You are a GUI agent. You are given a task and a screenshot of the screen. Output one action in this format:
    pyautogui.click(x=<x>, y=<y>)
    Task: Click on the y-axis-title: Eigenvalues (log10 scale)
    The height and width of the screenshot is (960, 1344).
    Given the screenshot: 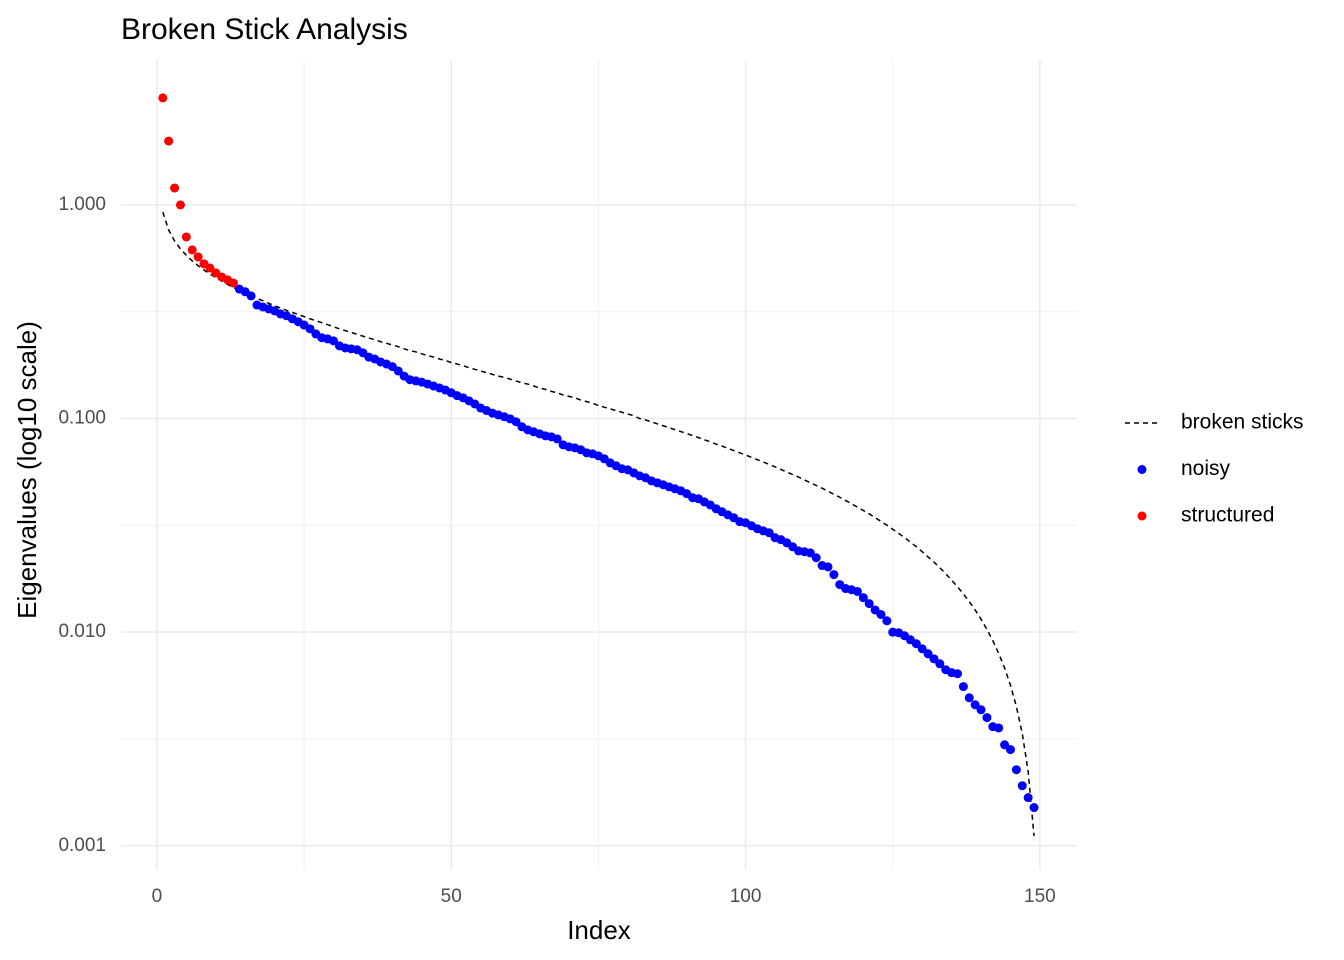 What is the action you would take?
    pyautogui.click(x=27, y=470)
    